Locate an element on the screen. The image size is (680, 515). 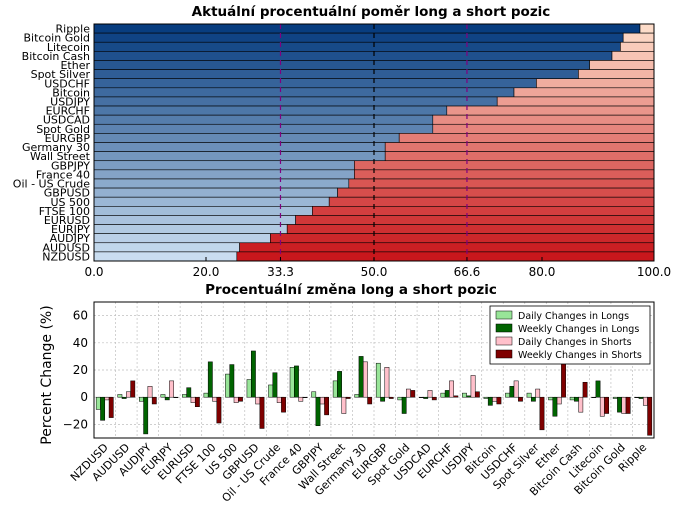
legend-label: Daily Changes in Longs is located at coordinates (573, 316).